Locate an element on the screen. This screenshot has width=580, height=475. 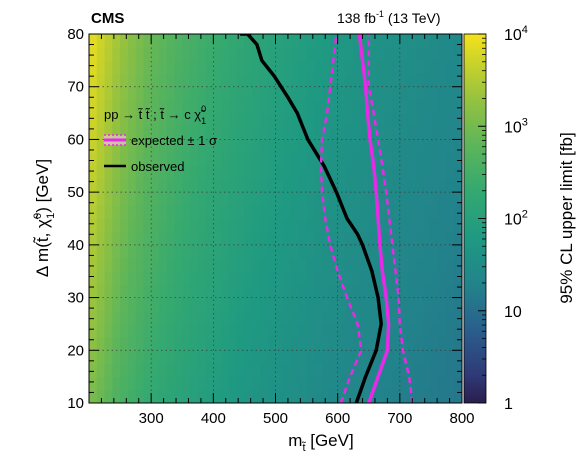
y-axis-title: Δ m(t̃, χ̃01) [GeV] is located at coordinates (44, 218).